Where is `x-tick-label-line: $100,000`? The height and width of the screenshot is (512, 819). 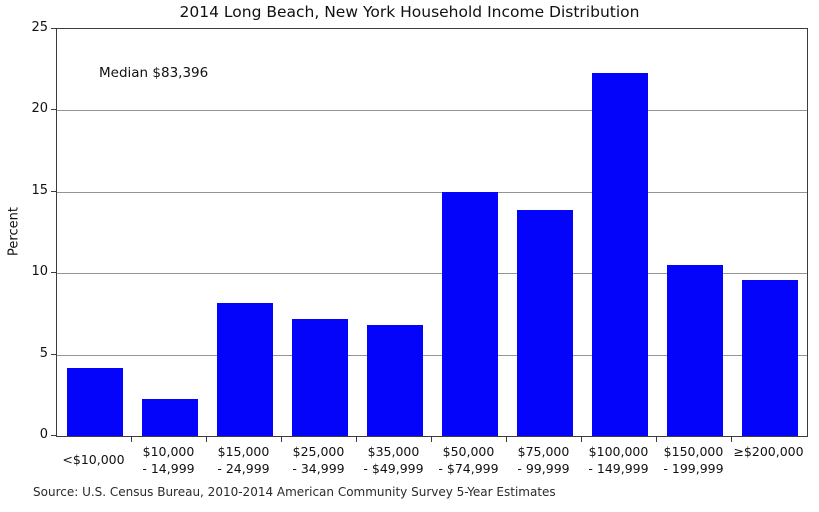
x-tick-label-line: $100,000 is located at coordinates (618, 451).